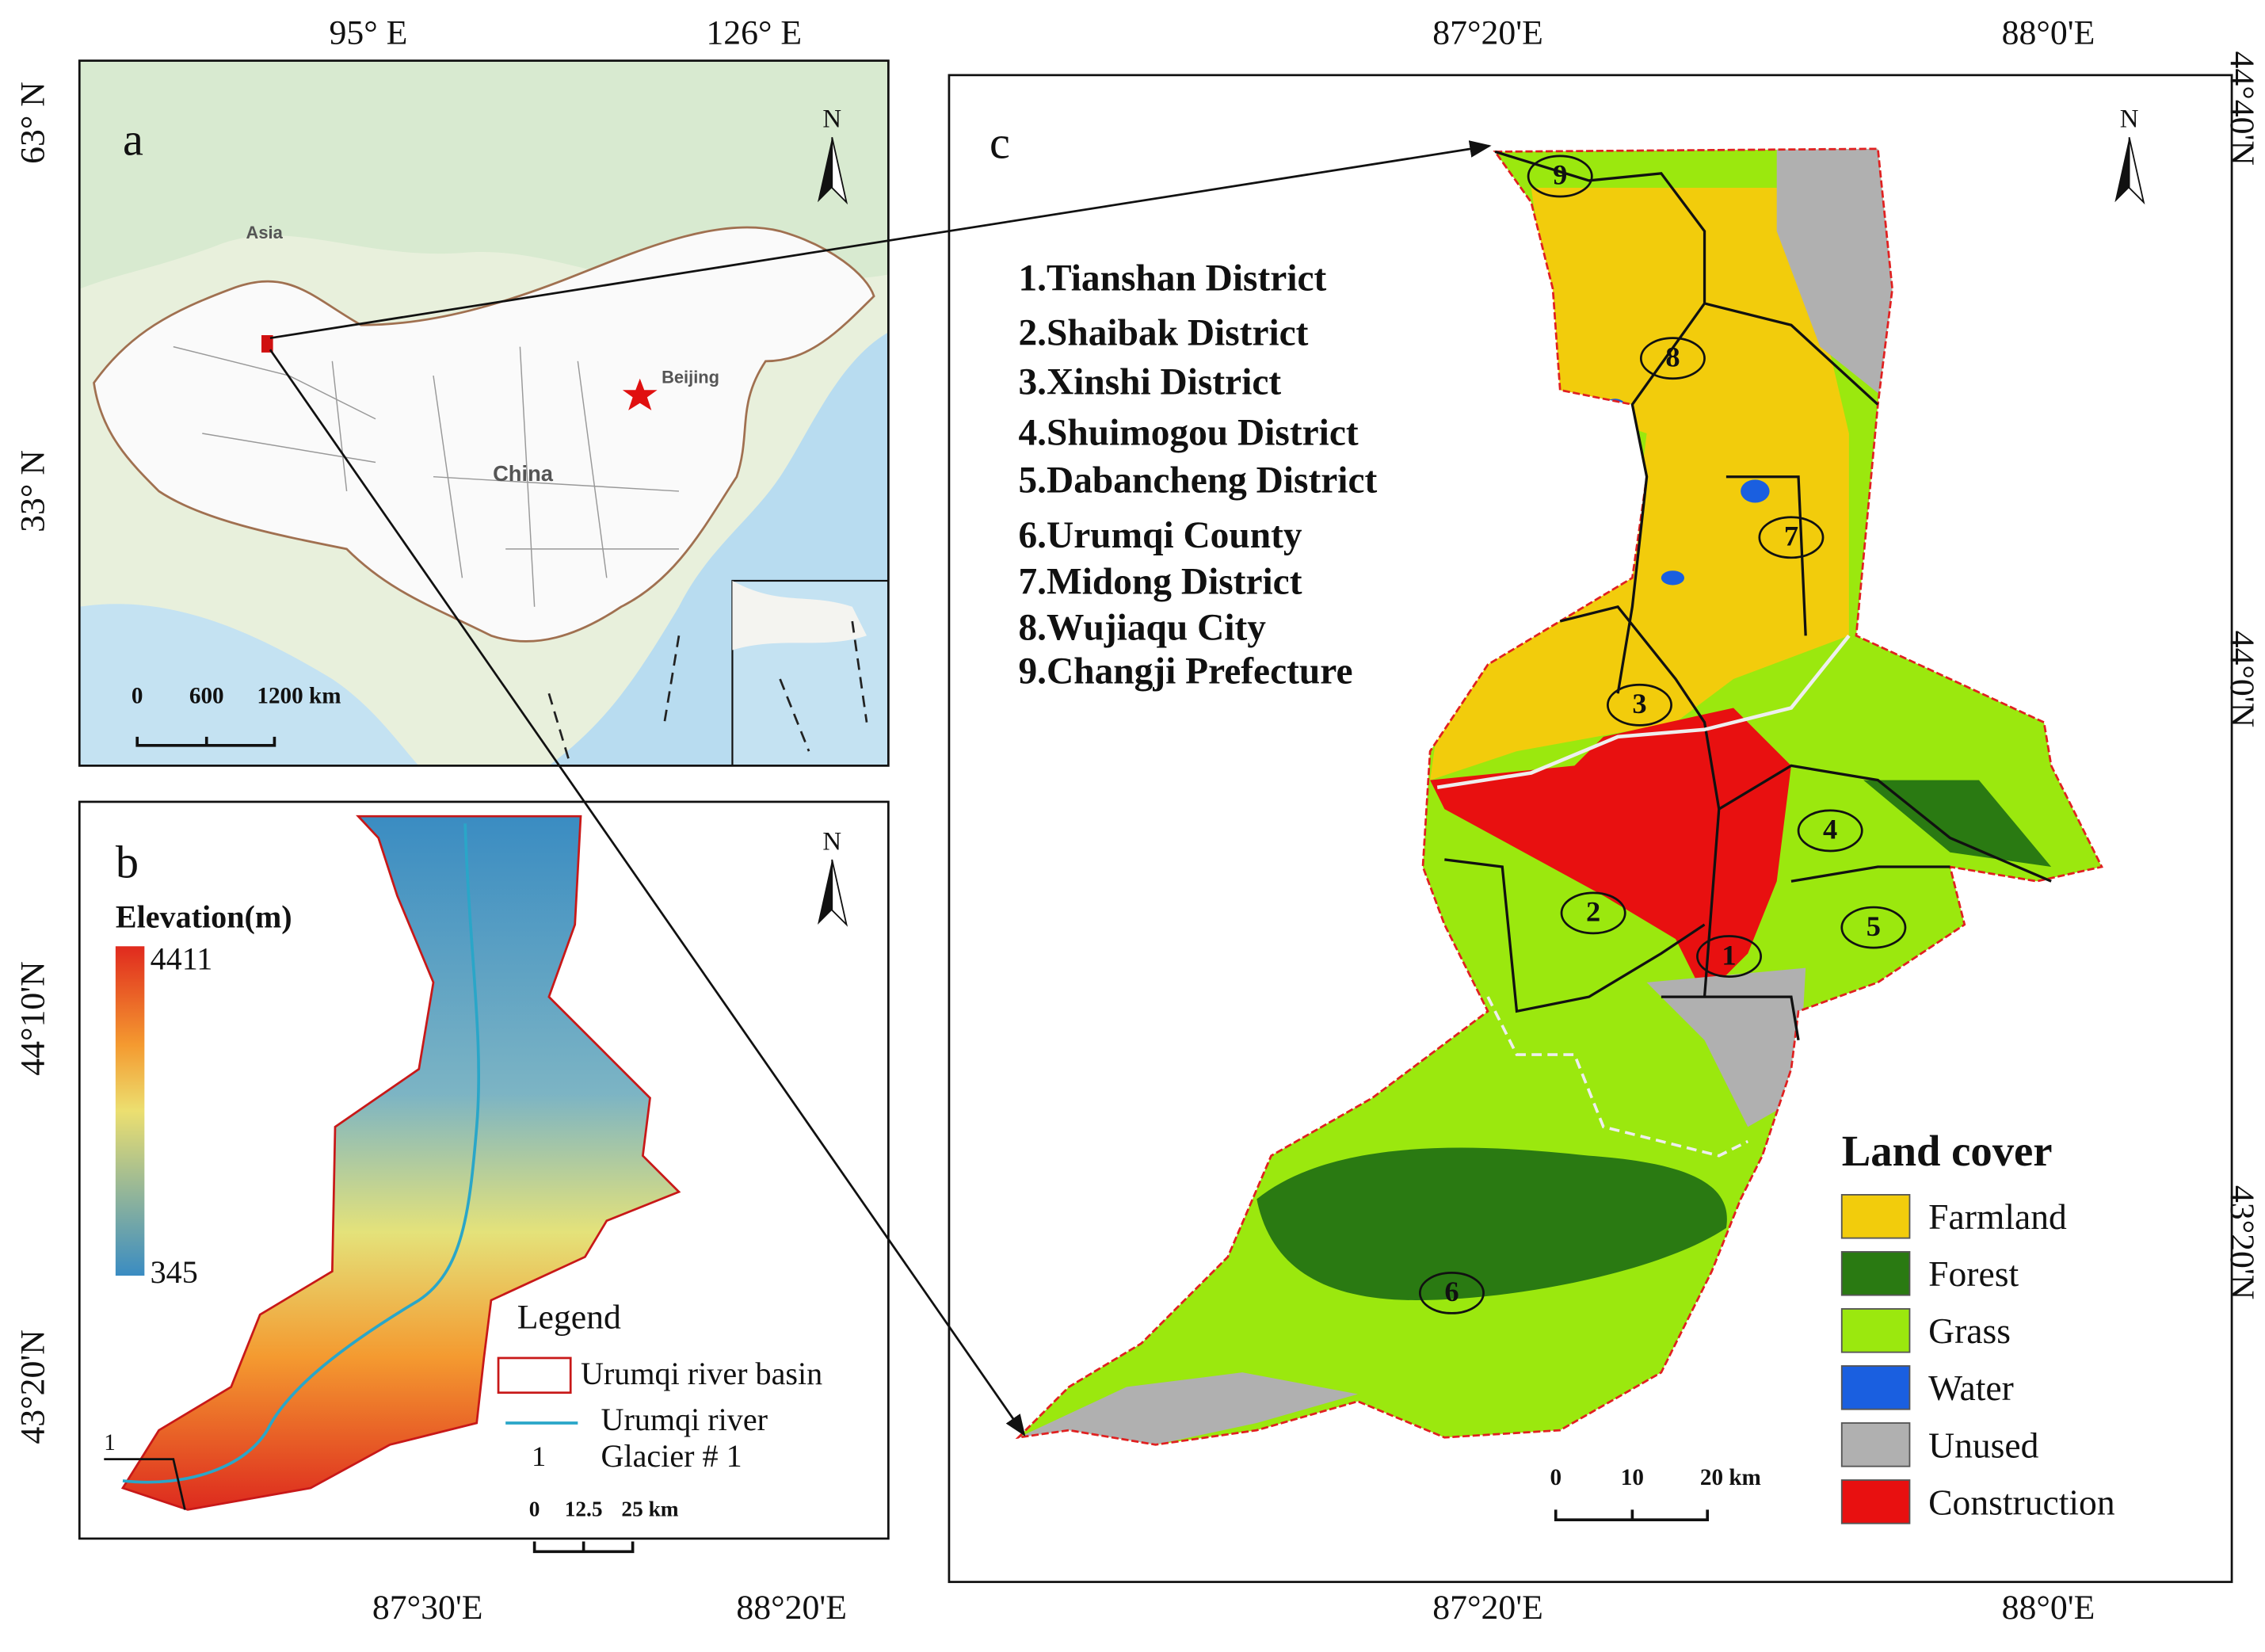 The image size is (2265, 1652). What do you see at coordinates (584, 1509) in the screenshot?
I see `scale-label: 12.5` at bounding box center [584, 1509].